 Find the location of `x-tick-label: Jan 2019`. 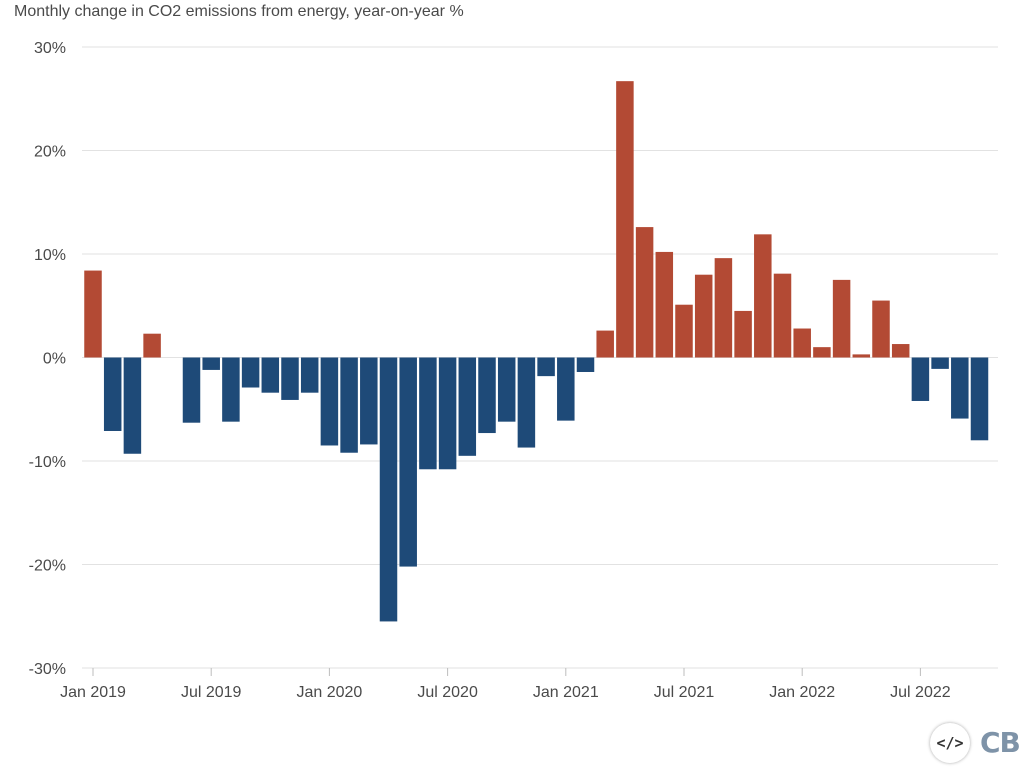

x-tick-label: Jan 2019 is located at coordinates (93, 692).